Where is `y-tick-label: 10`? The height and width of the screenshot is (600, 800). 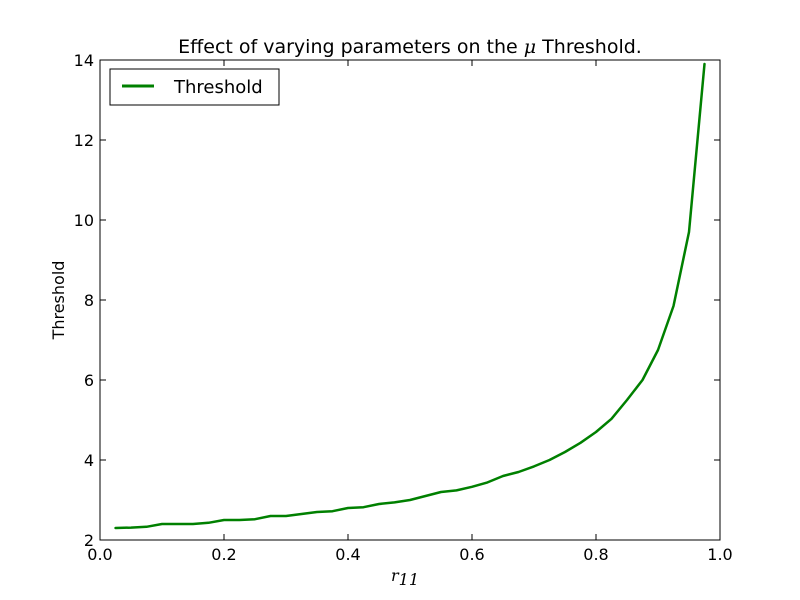
y-tick-label: 10 is located at coordinates (84, 220).